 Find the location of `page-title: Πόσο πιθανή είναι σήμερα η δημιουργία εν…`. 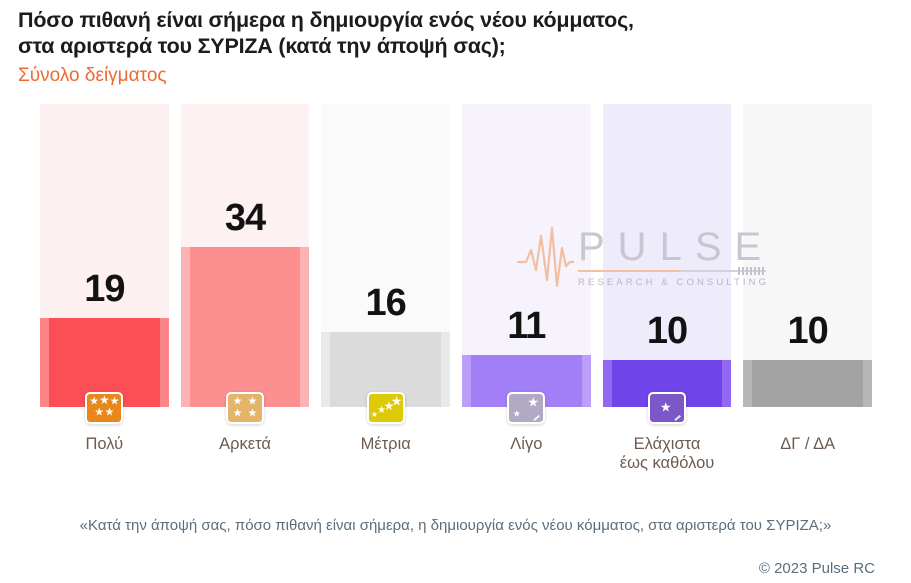

page-title: Πόσο πιθανή είναι σήμερα η δημιουργία εν… is located at coordinates (326, 20).